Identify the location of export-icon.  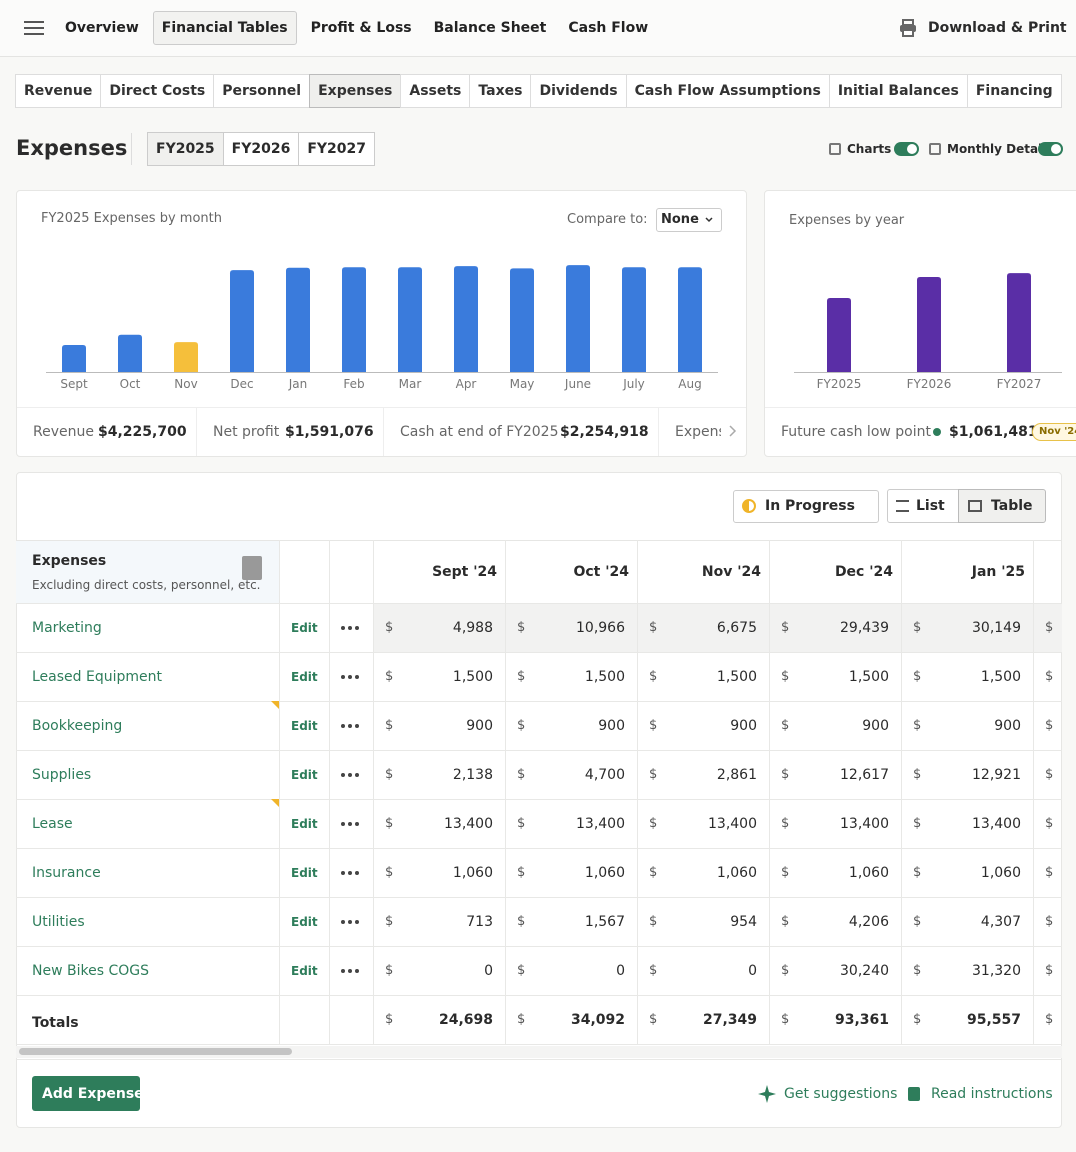
(252, 568).